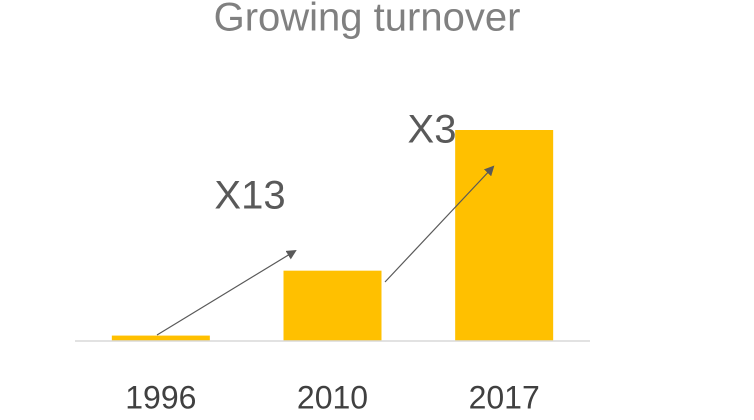 This screenshot has width=754, height=420. Describe the element at coordinates (432, 130) in the screenshot. I see `annotation: X3` at that location.